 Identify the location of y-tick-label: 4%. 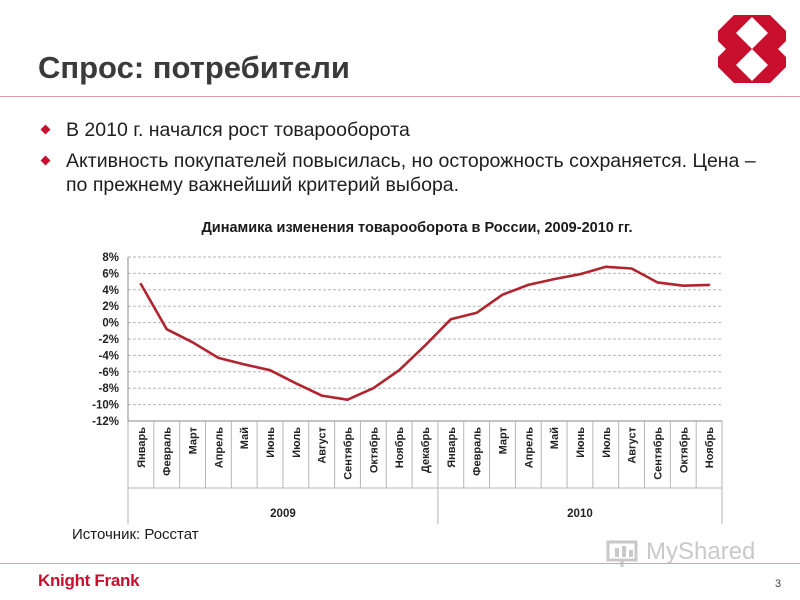
(110, 291).